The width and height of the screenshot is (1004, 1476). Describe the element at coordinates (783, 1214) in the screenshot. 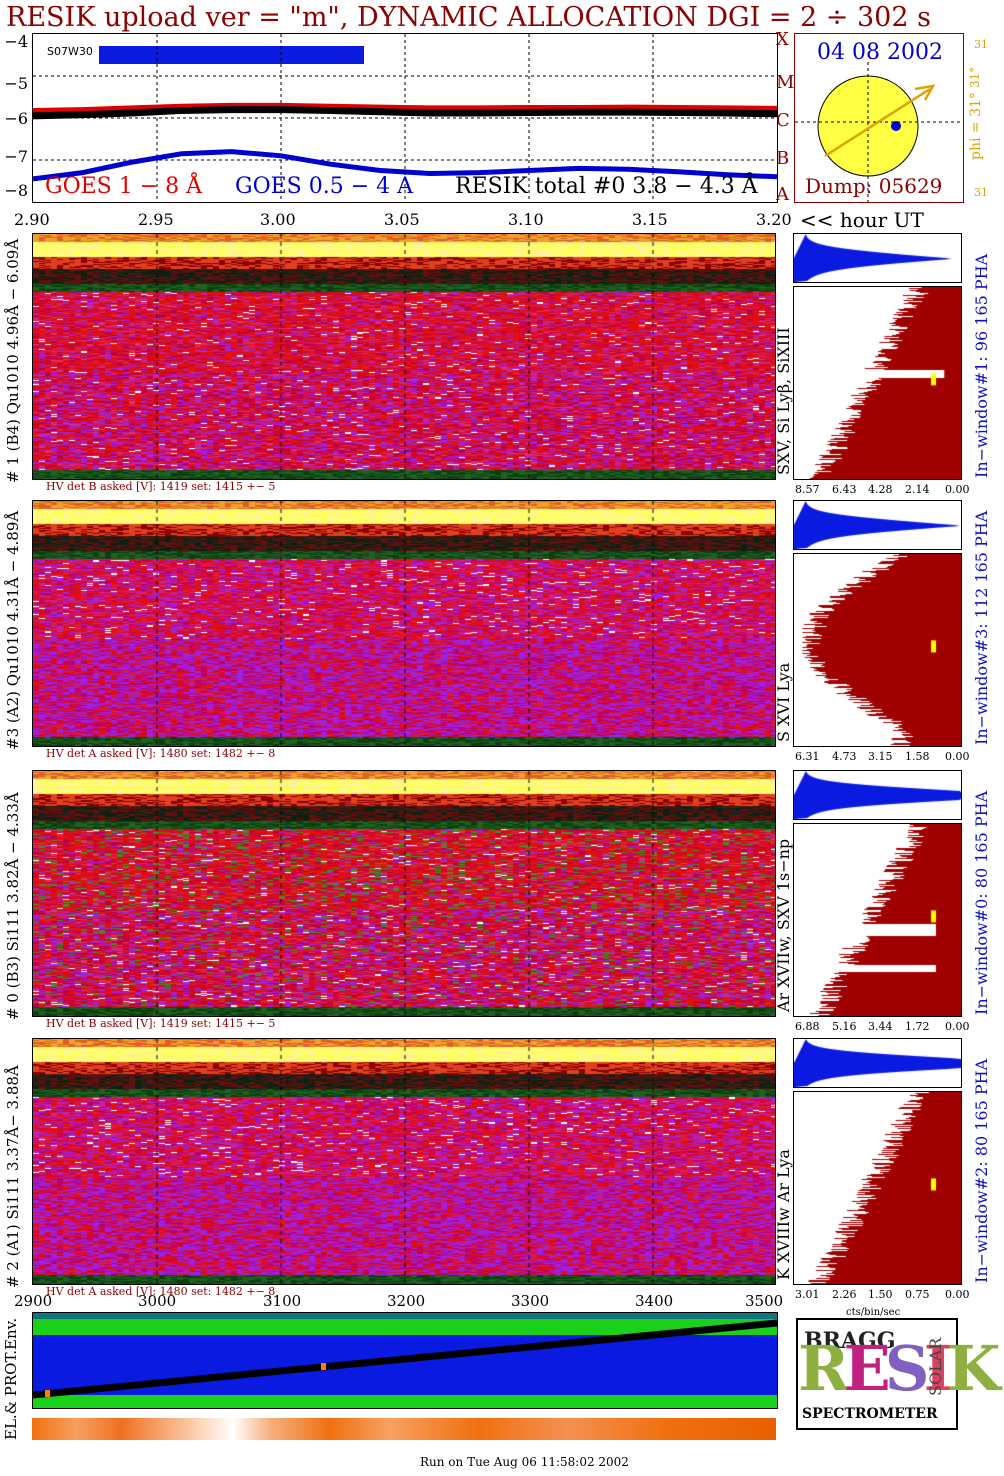

I see `line-identification: K XVIIIw Ar Lya` at that location.